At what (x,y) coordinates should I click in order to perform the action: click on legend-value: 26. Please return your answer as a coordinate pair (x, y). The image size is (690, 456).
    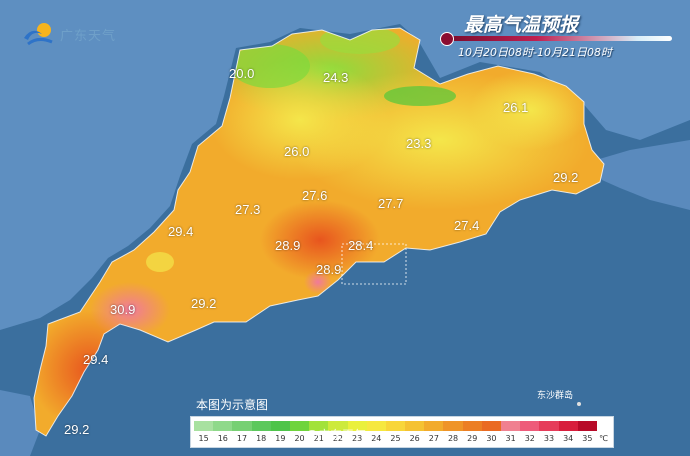
    Looking at the image, I should click on (414, 438).